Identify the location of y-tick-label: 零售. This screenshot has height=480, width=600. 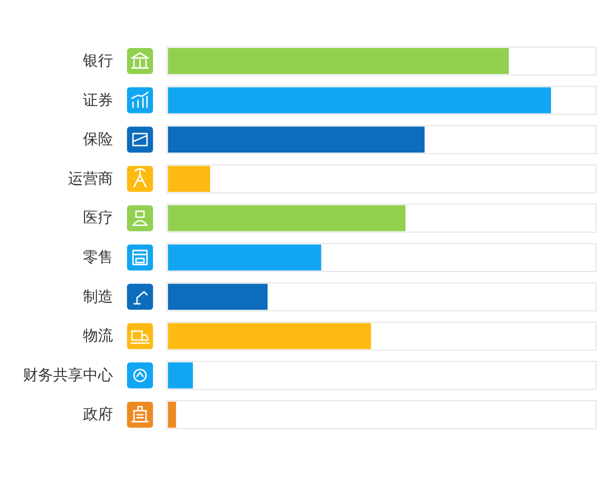
(98, 257).